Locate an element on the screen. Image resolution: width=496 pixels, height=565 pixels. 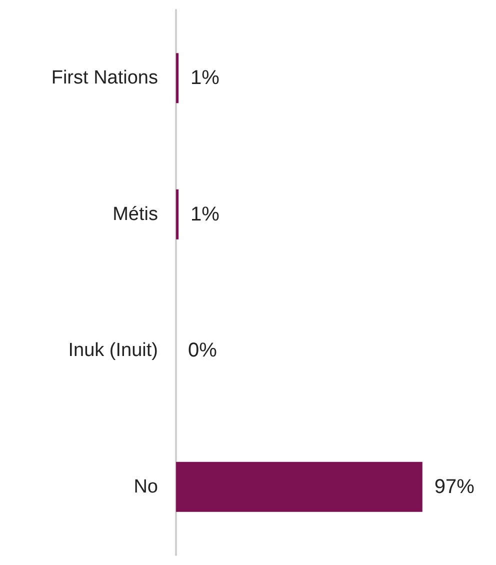
y-tick-label: No is located at coordinates (146, 487).